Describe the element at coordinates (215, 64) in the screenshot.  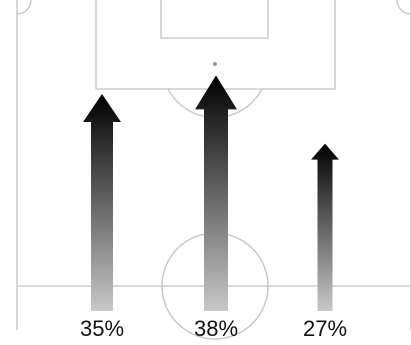
I see `penalty-spot` at that location.